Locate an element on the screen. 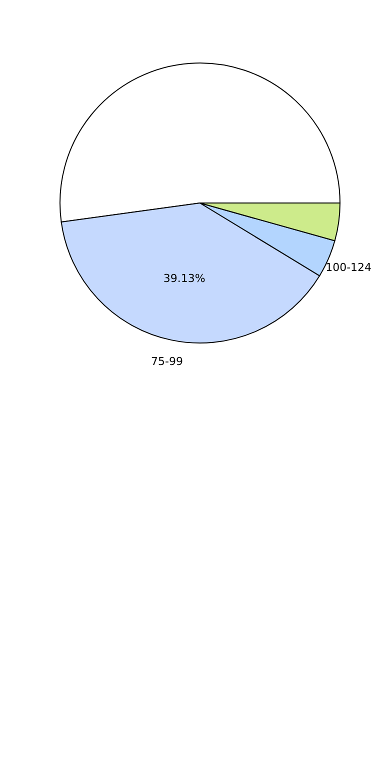 This screenshot has width=390, height=780. data-label: 39.13% is located at coordinates (184, 278).